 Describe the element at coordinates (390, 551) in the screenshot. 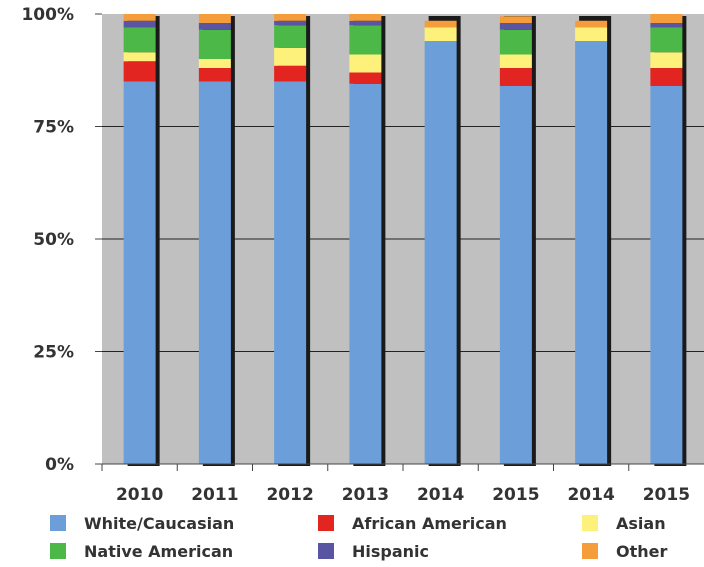

I see `legend-label: Hispanic` at that location.